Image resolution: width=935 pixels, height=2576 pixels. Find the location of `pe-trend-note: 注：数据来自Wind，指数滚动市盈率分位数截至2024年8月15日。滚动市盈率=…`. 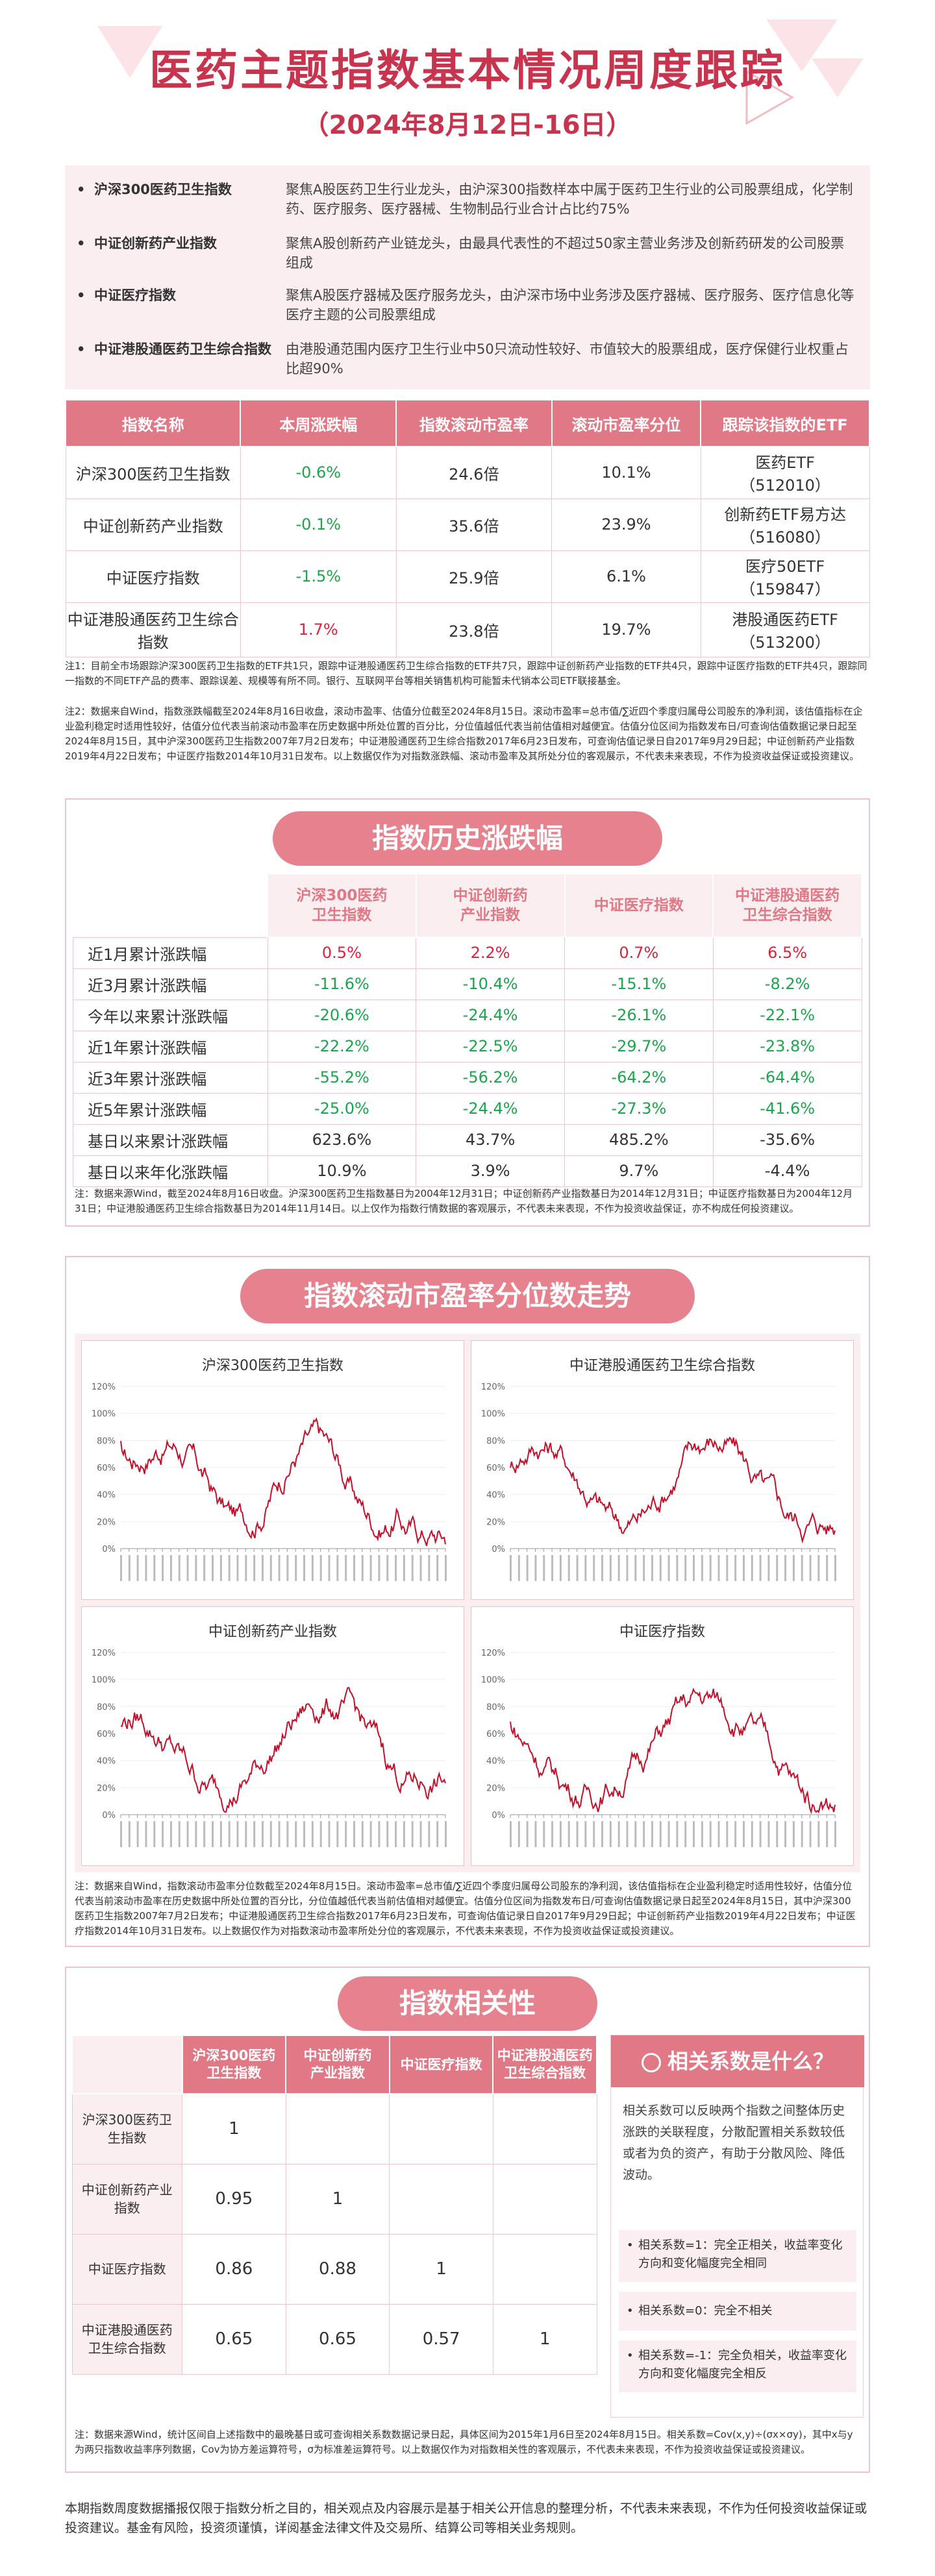

pe-trend-note: 注：数据来自Wind，指数滚动市盈率分位数截至2024年8月15日。滚动市盈率=… is located at coordinates (465, 1908).